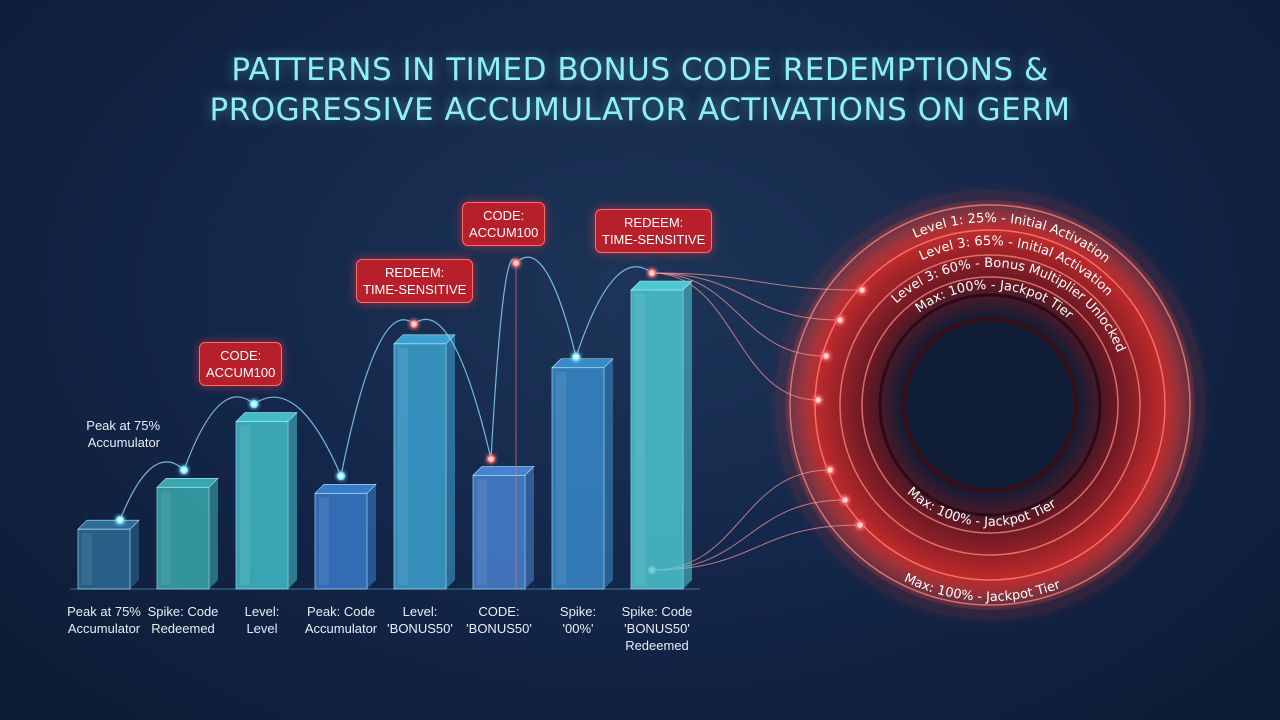  What do you see at coordinates (104, 620) in the screenshot?
I see `category-label-1: Peak at 75% Accumulator` at bounding box center [104, 620].